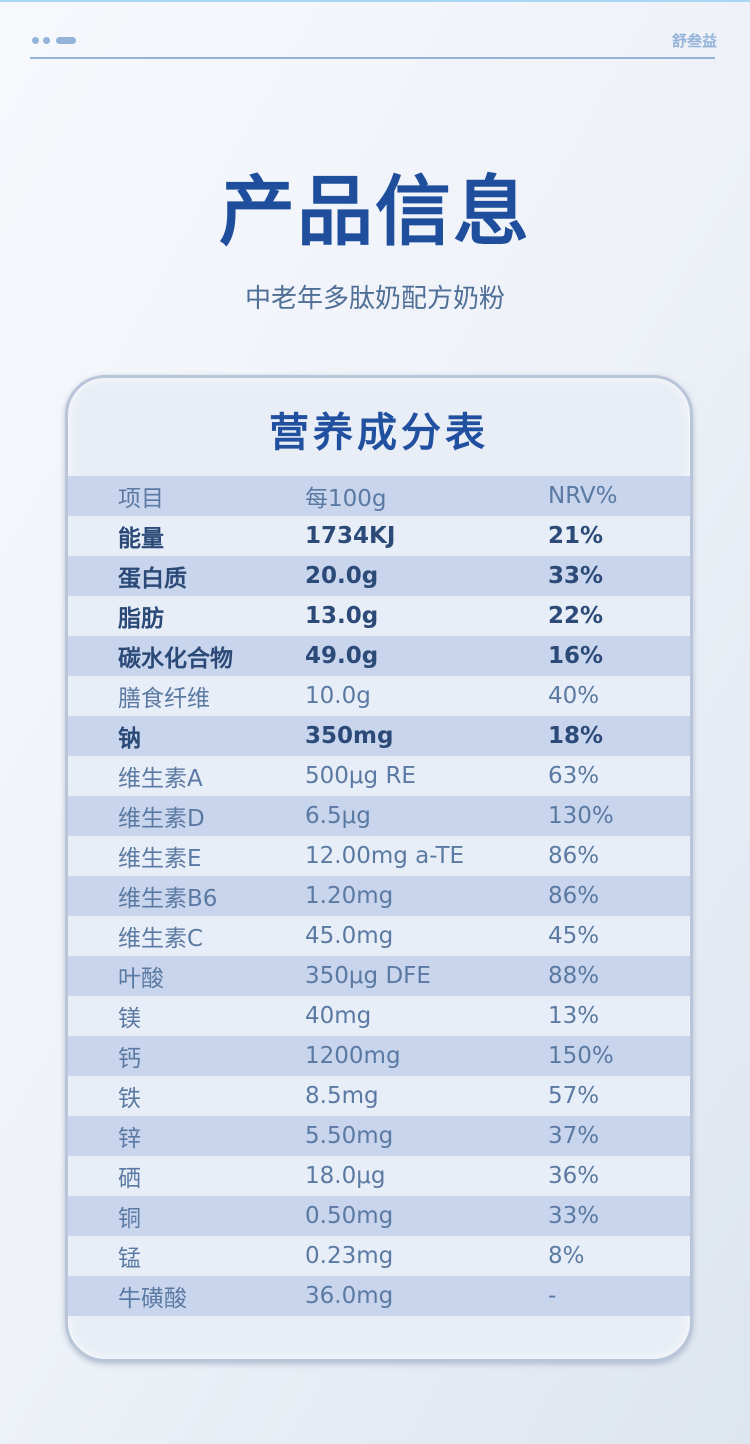 The width and height of the screenshot is (750, 1444). Describe the element at coordinates (346, 499) in the screenshot. I see `header-per-100g: 每100g` at that location.